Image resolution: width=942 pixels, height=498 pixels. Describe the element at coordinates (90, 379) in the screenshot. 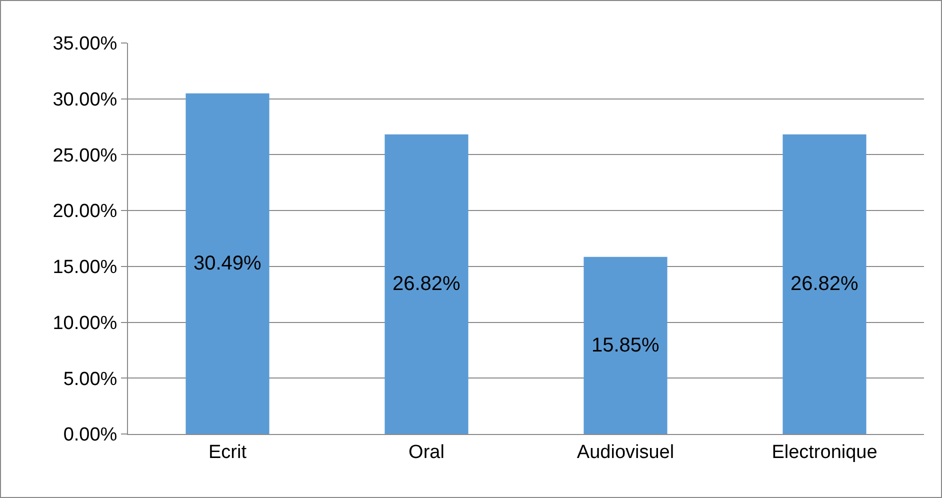

I see `y-tick-label: 5.00%` at that location.